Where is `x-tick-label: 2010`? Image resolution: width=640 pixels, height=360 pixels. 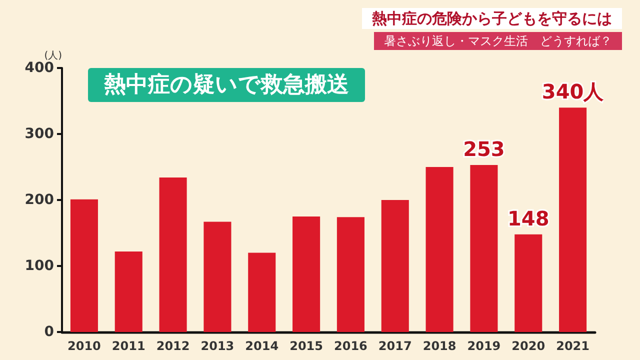 x-tick-label: 2010 is located at coordinates (84, 346).